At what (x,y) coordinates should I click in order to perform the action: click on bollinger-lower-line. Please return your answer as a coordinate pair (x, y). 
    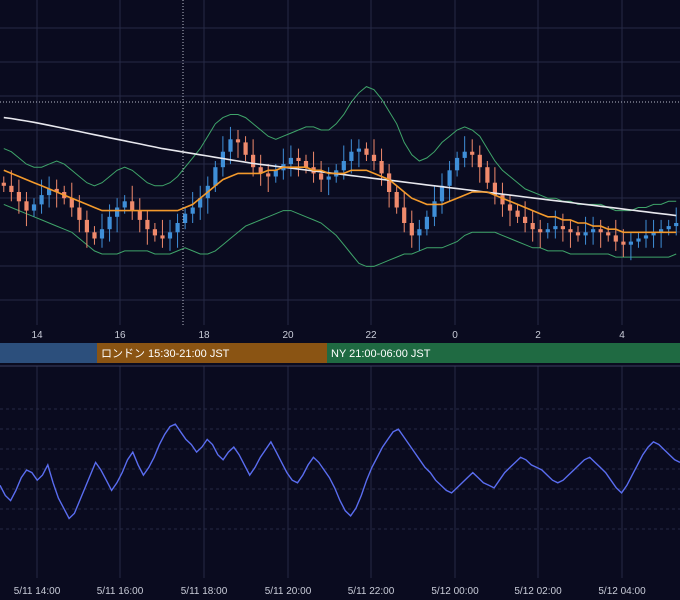
    Looking at the image, I should click on (340, 235).